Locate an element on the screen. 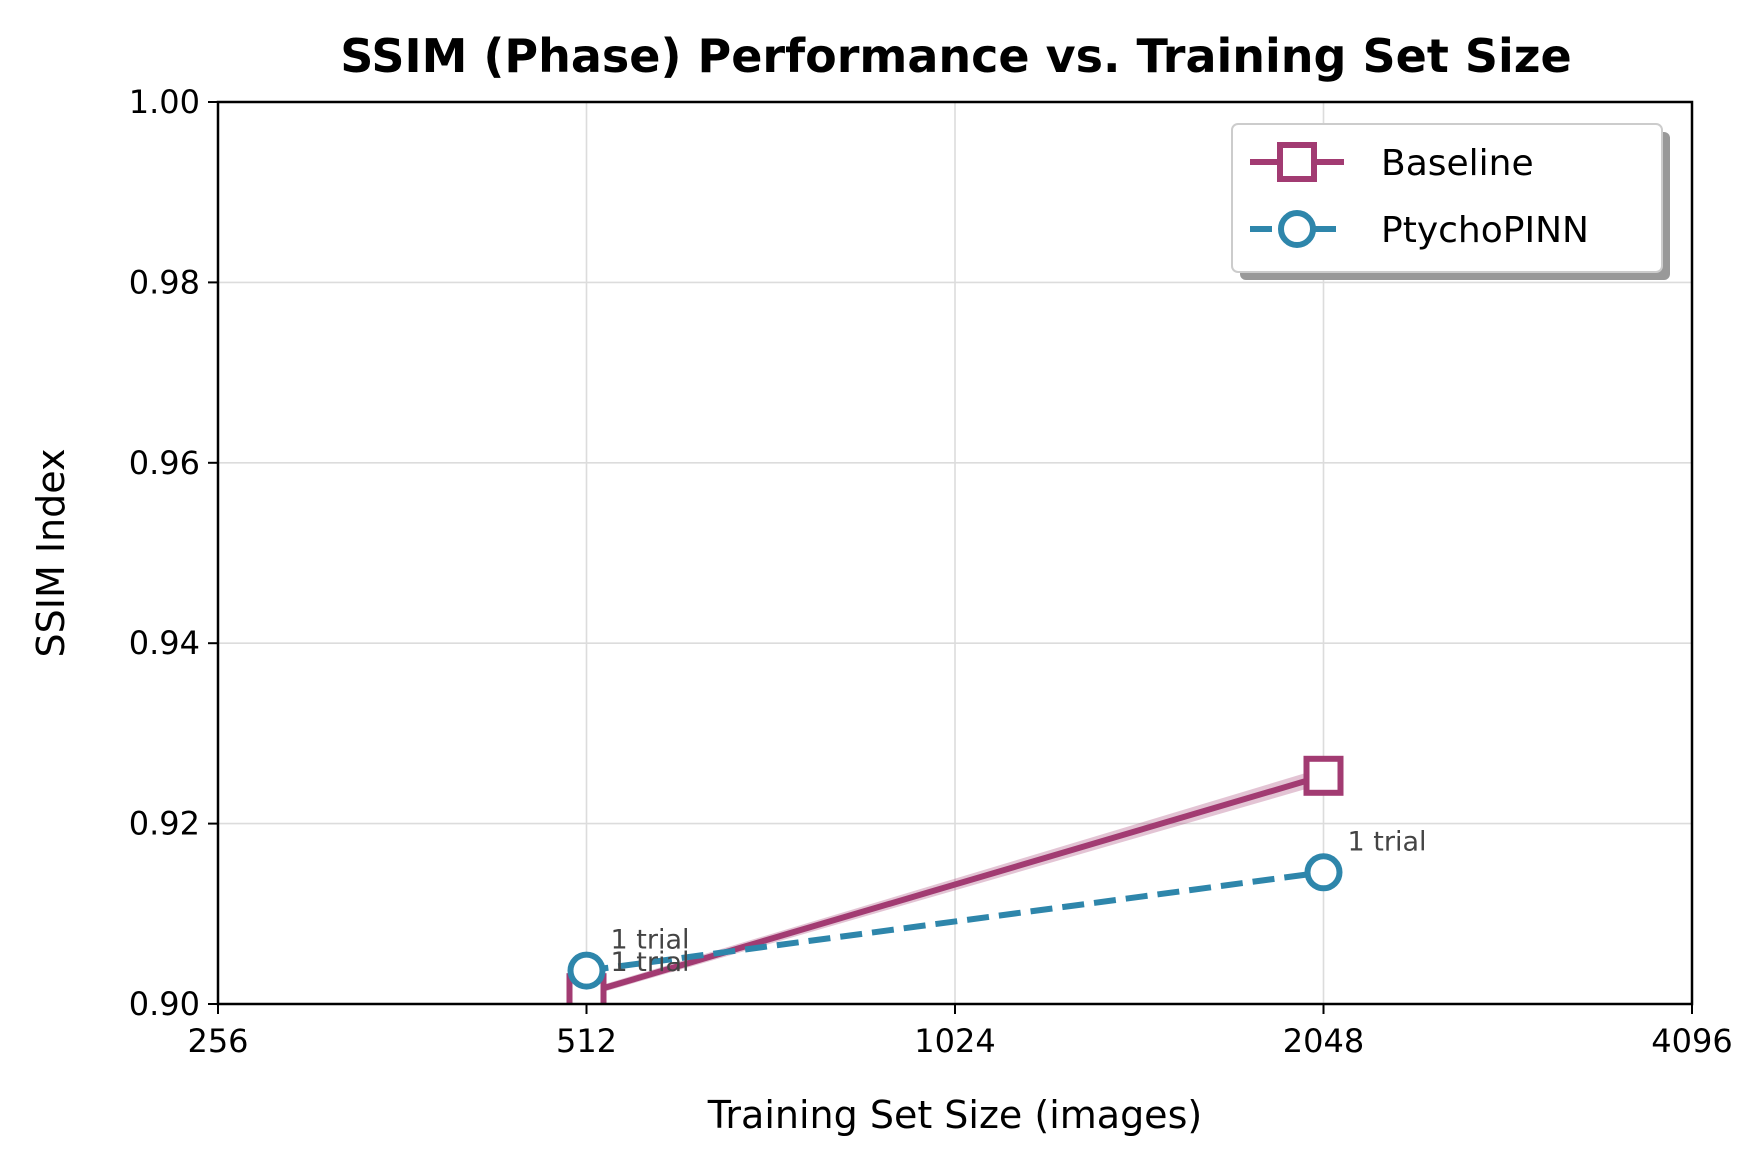  y-tick-label: 0.98 is located at coordinates (164, 282).